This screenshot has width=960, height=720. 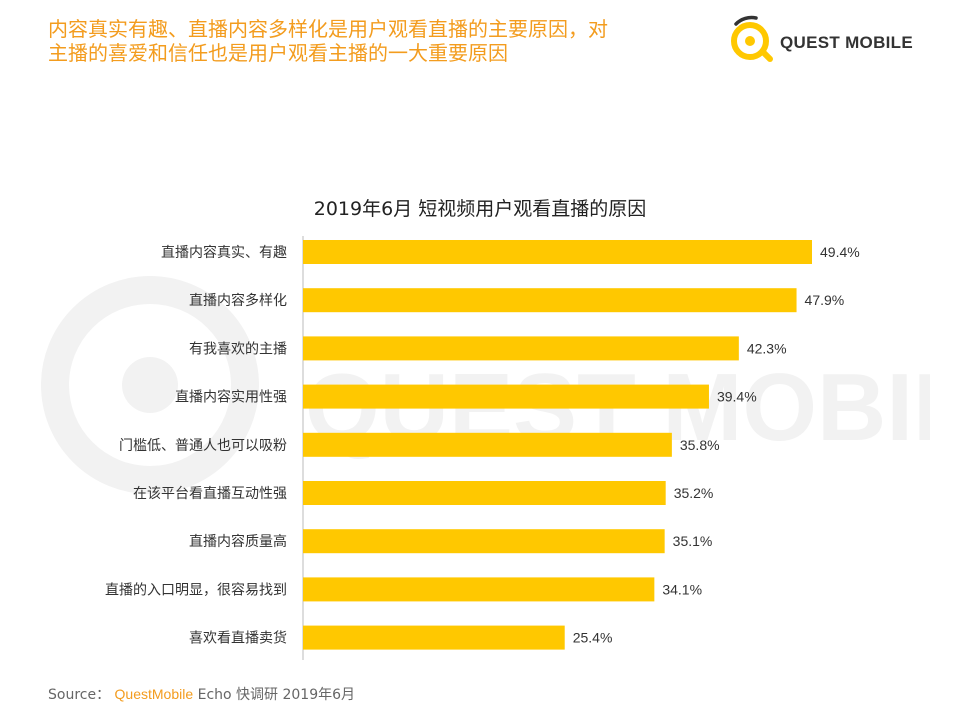 I want to click on value-label-3: 39.4%, so click(x=737, y=397).